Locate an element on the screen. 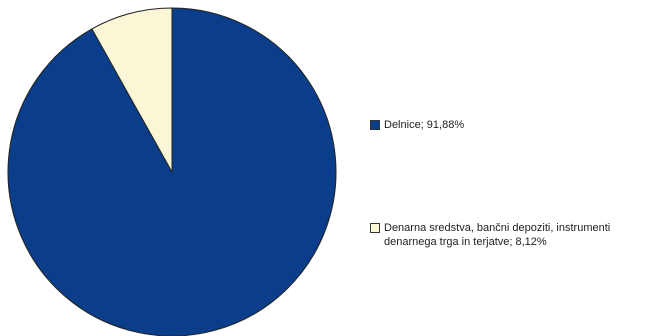  legend-item-delnice: Delnice; 91,88% is located at coordinates (510, 125).